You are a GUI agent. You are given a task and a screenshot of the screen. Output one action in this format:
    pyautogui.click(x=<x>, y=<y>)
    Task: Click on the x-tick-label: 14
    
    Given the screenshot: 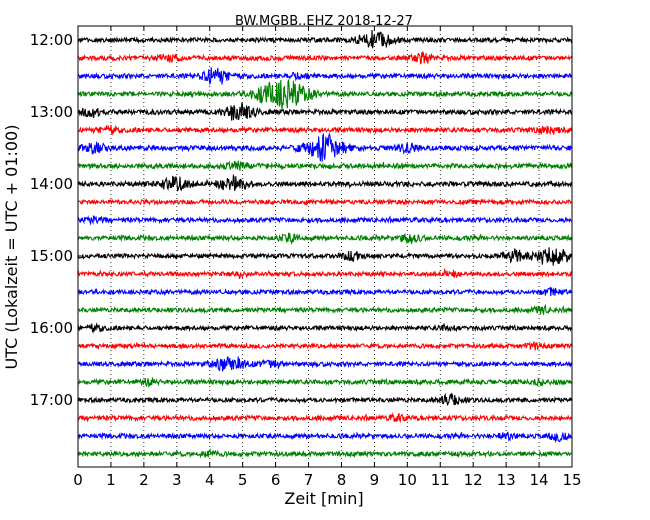 What is the action you would take?
    pyautogui.click(x=539, y=480)
    